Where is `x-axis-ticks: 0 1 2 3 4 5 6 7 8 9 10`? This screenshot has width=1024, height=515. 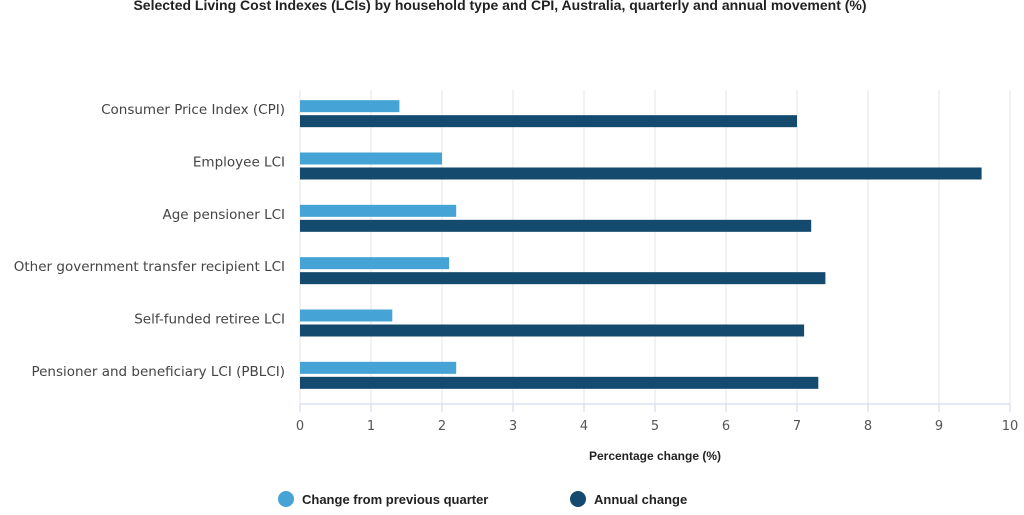
x-axis-ticks: 0 1 2 3 4 5 6 7 8 9 10 is located at coordinates (657, 419).